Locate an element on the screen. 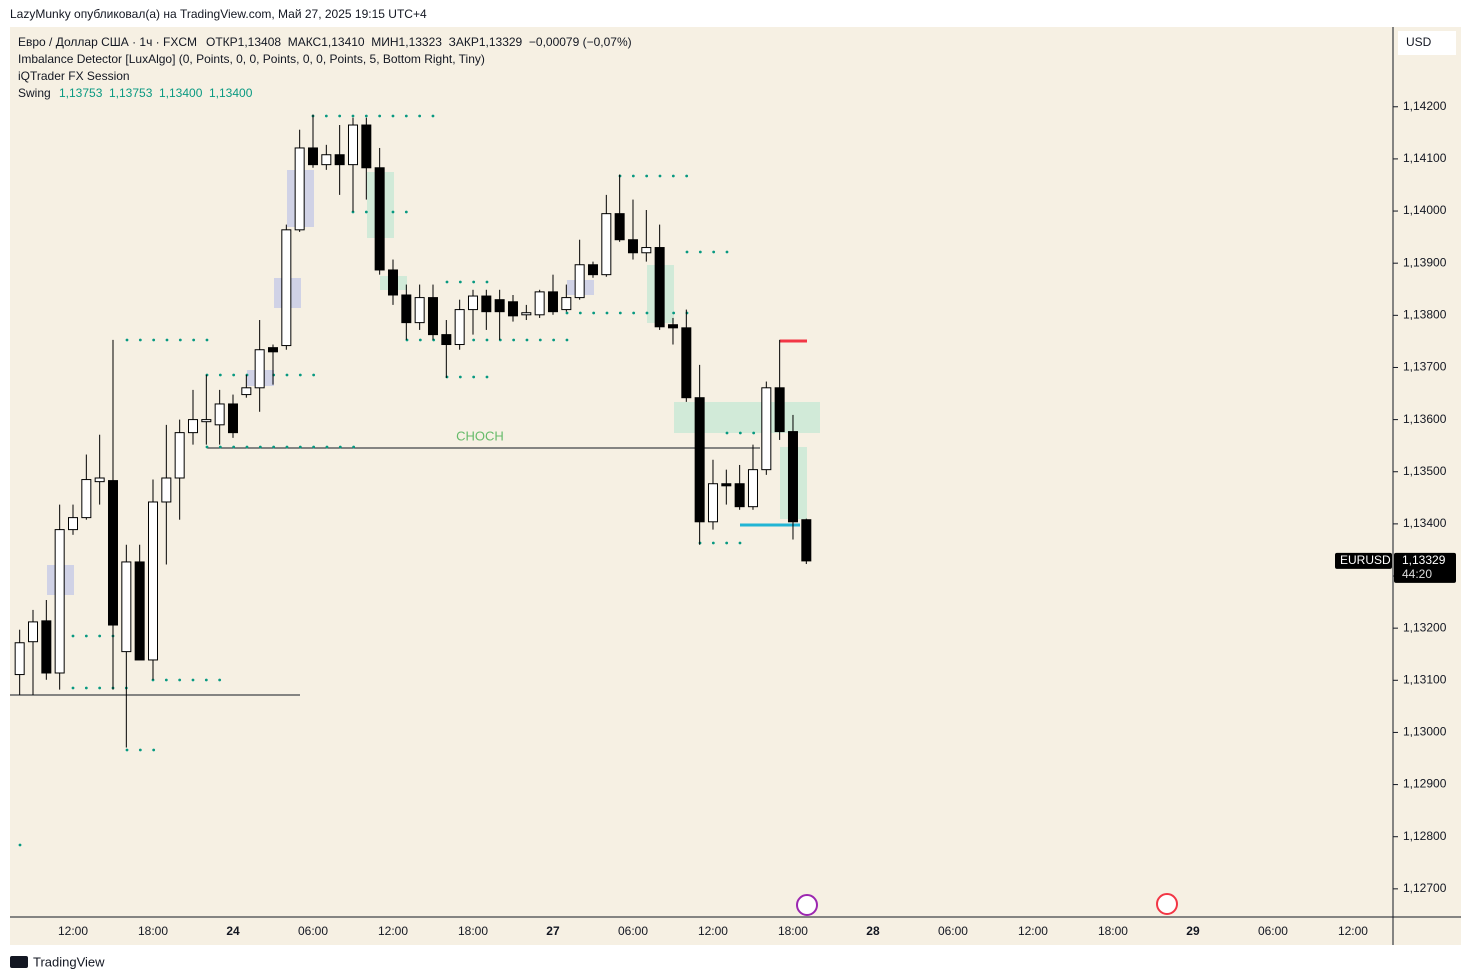 This screenshot has width=1471, height=980. swing-value: 1,13753 is located at coordinates (81, 93).